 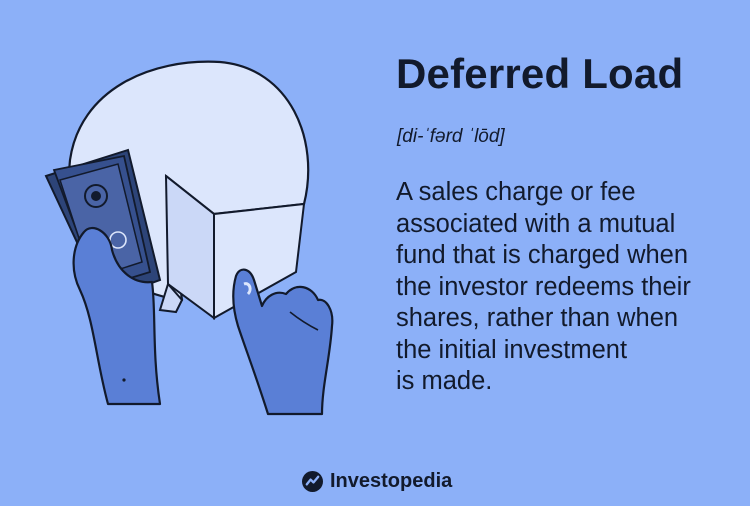 What do you see at coordinates (543, 286) in the screenshot?
I see `definition-line: the investor redeems their` at bounding box center [543, 286].